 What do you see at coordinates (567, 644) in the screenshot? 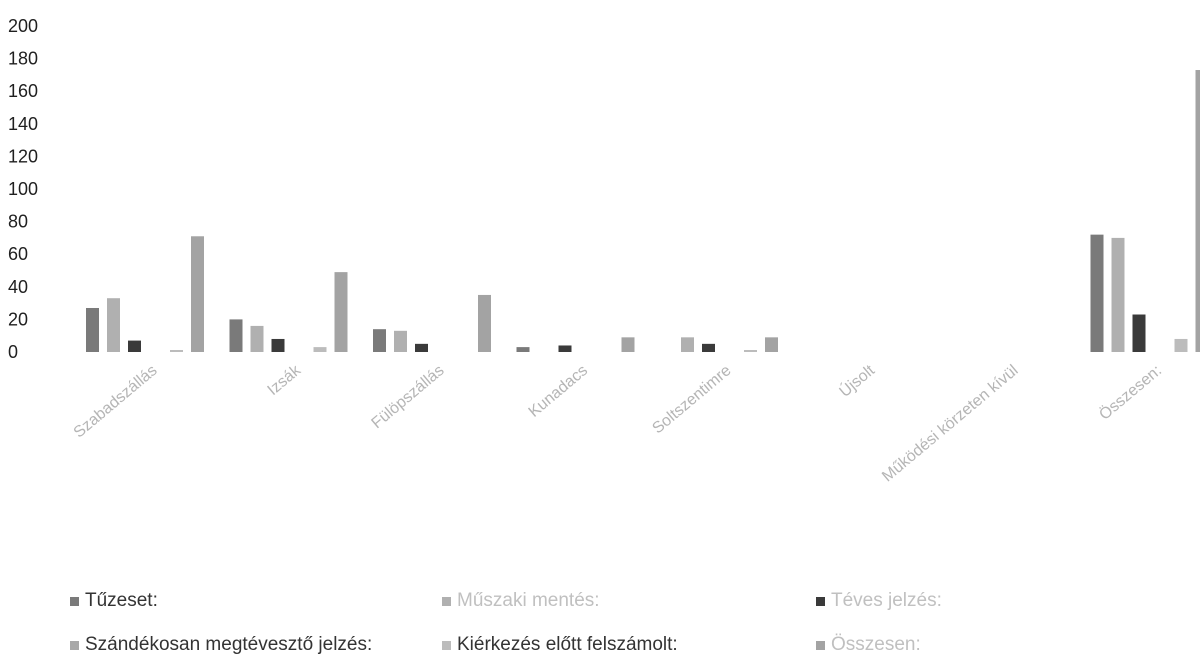
I see `legend-label: Kiérkezés előtt felszámolt:` at bounding box center [567, 644].